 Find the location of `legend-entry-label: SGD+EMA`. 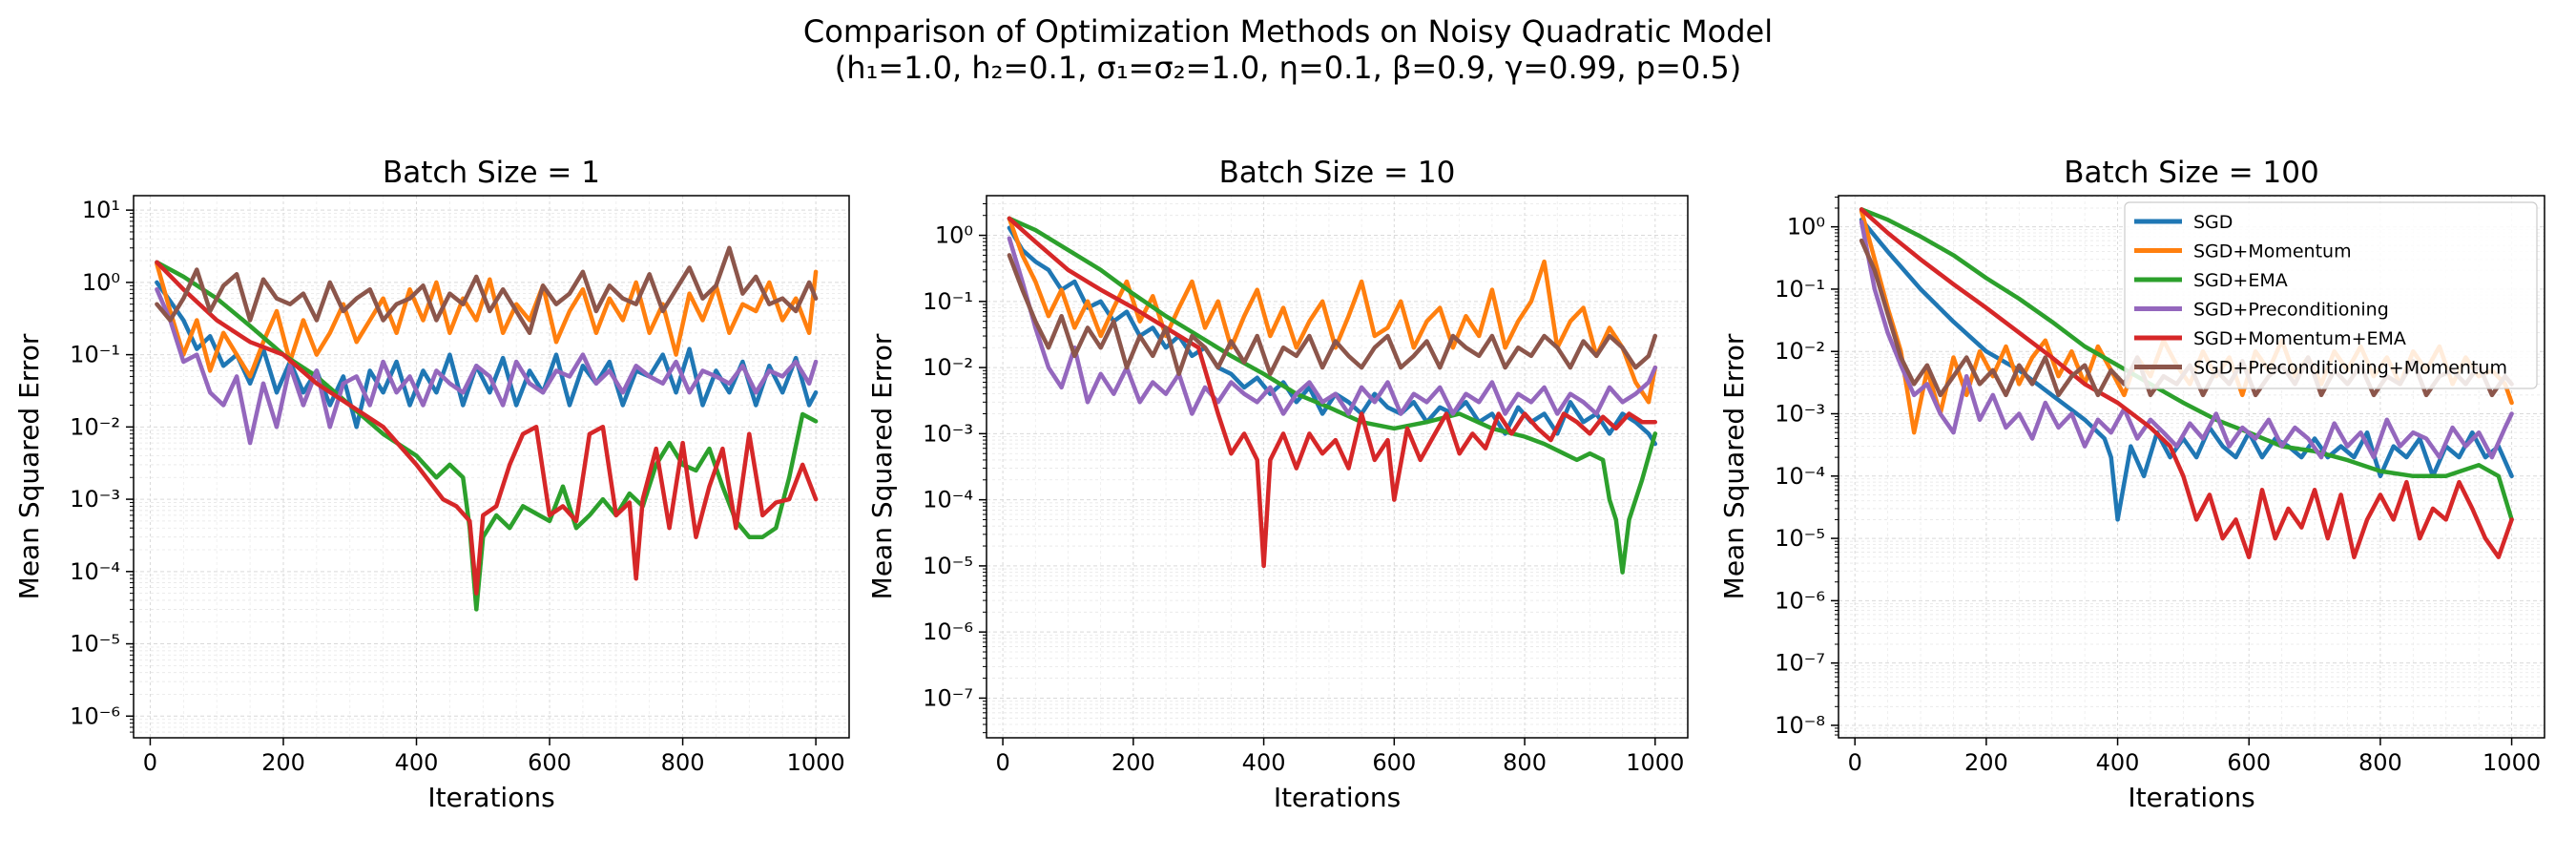

legend-entry-label: SGD+EMA is located at coordinates (2240, 280).